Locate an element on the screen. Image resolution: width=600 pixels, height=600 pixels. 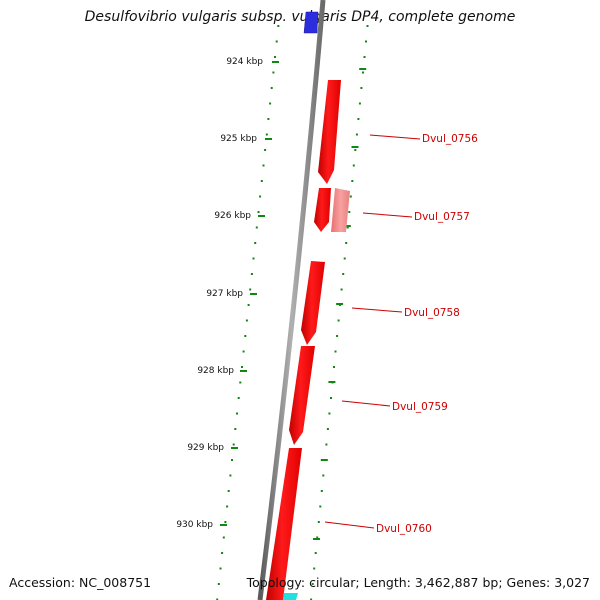
gene-label-dvul-0758: Dvul_0758 is located at coordinates (432, 313).